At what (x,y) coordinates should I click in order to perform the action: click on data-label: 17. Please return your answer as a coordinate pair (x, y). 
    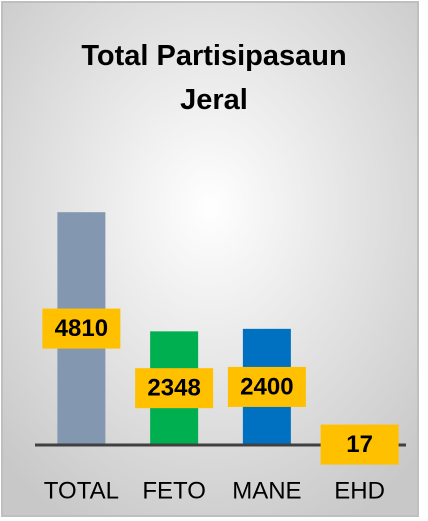
    Looking at the image, I should click on (359, 444).